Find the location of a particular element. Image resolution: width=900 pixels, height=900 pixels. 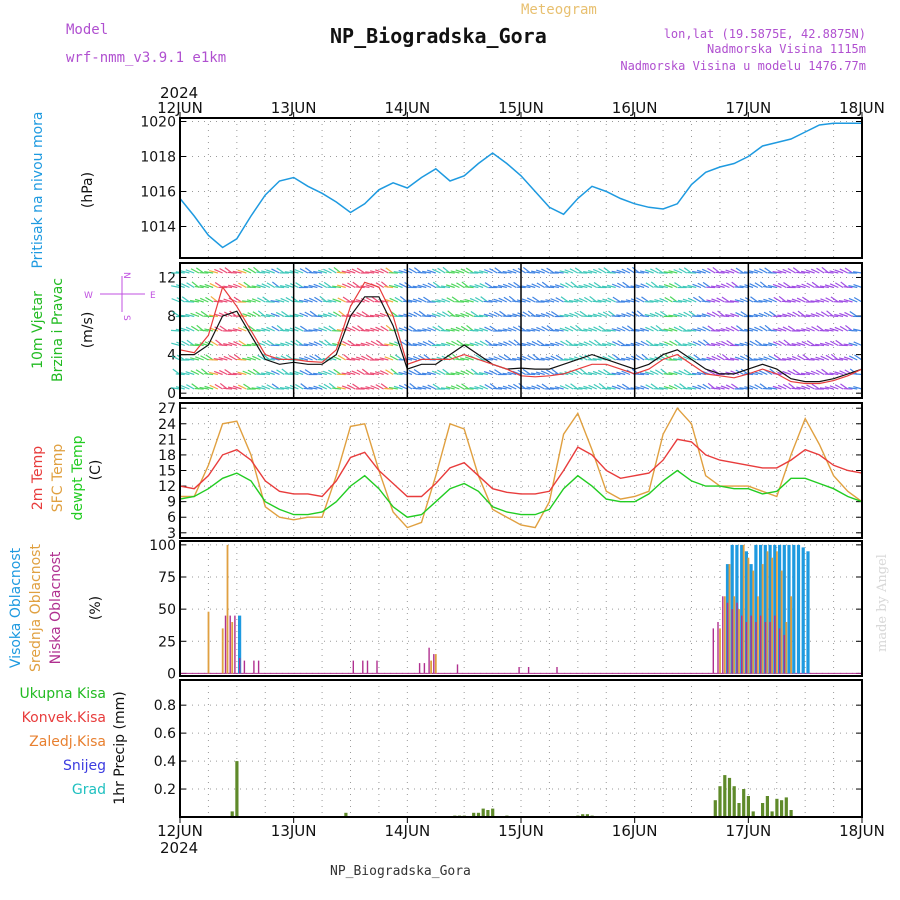

x-tick-label-top: 12JUN is located at coordinates (180, 108).